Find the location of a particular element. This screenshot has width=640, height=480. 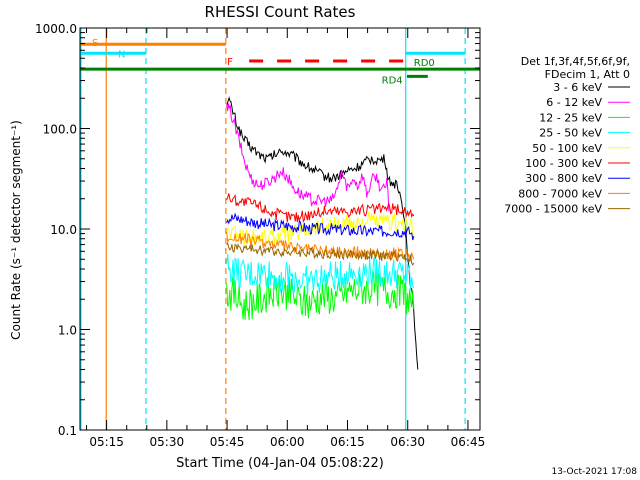

series-line-12-25-kev is located at coordinates (320, 295).